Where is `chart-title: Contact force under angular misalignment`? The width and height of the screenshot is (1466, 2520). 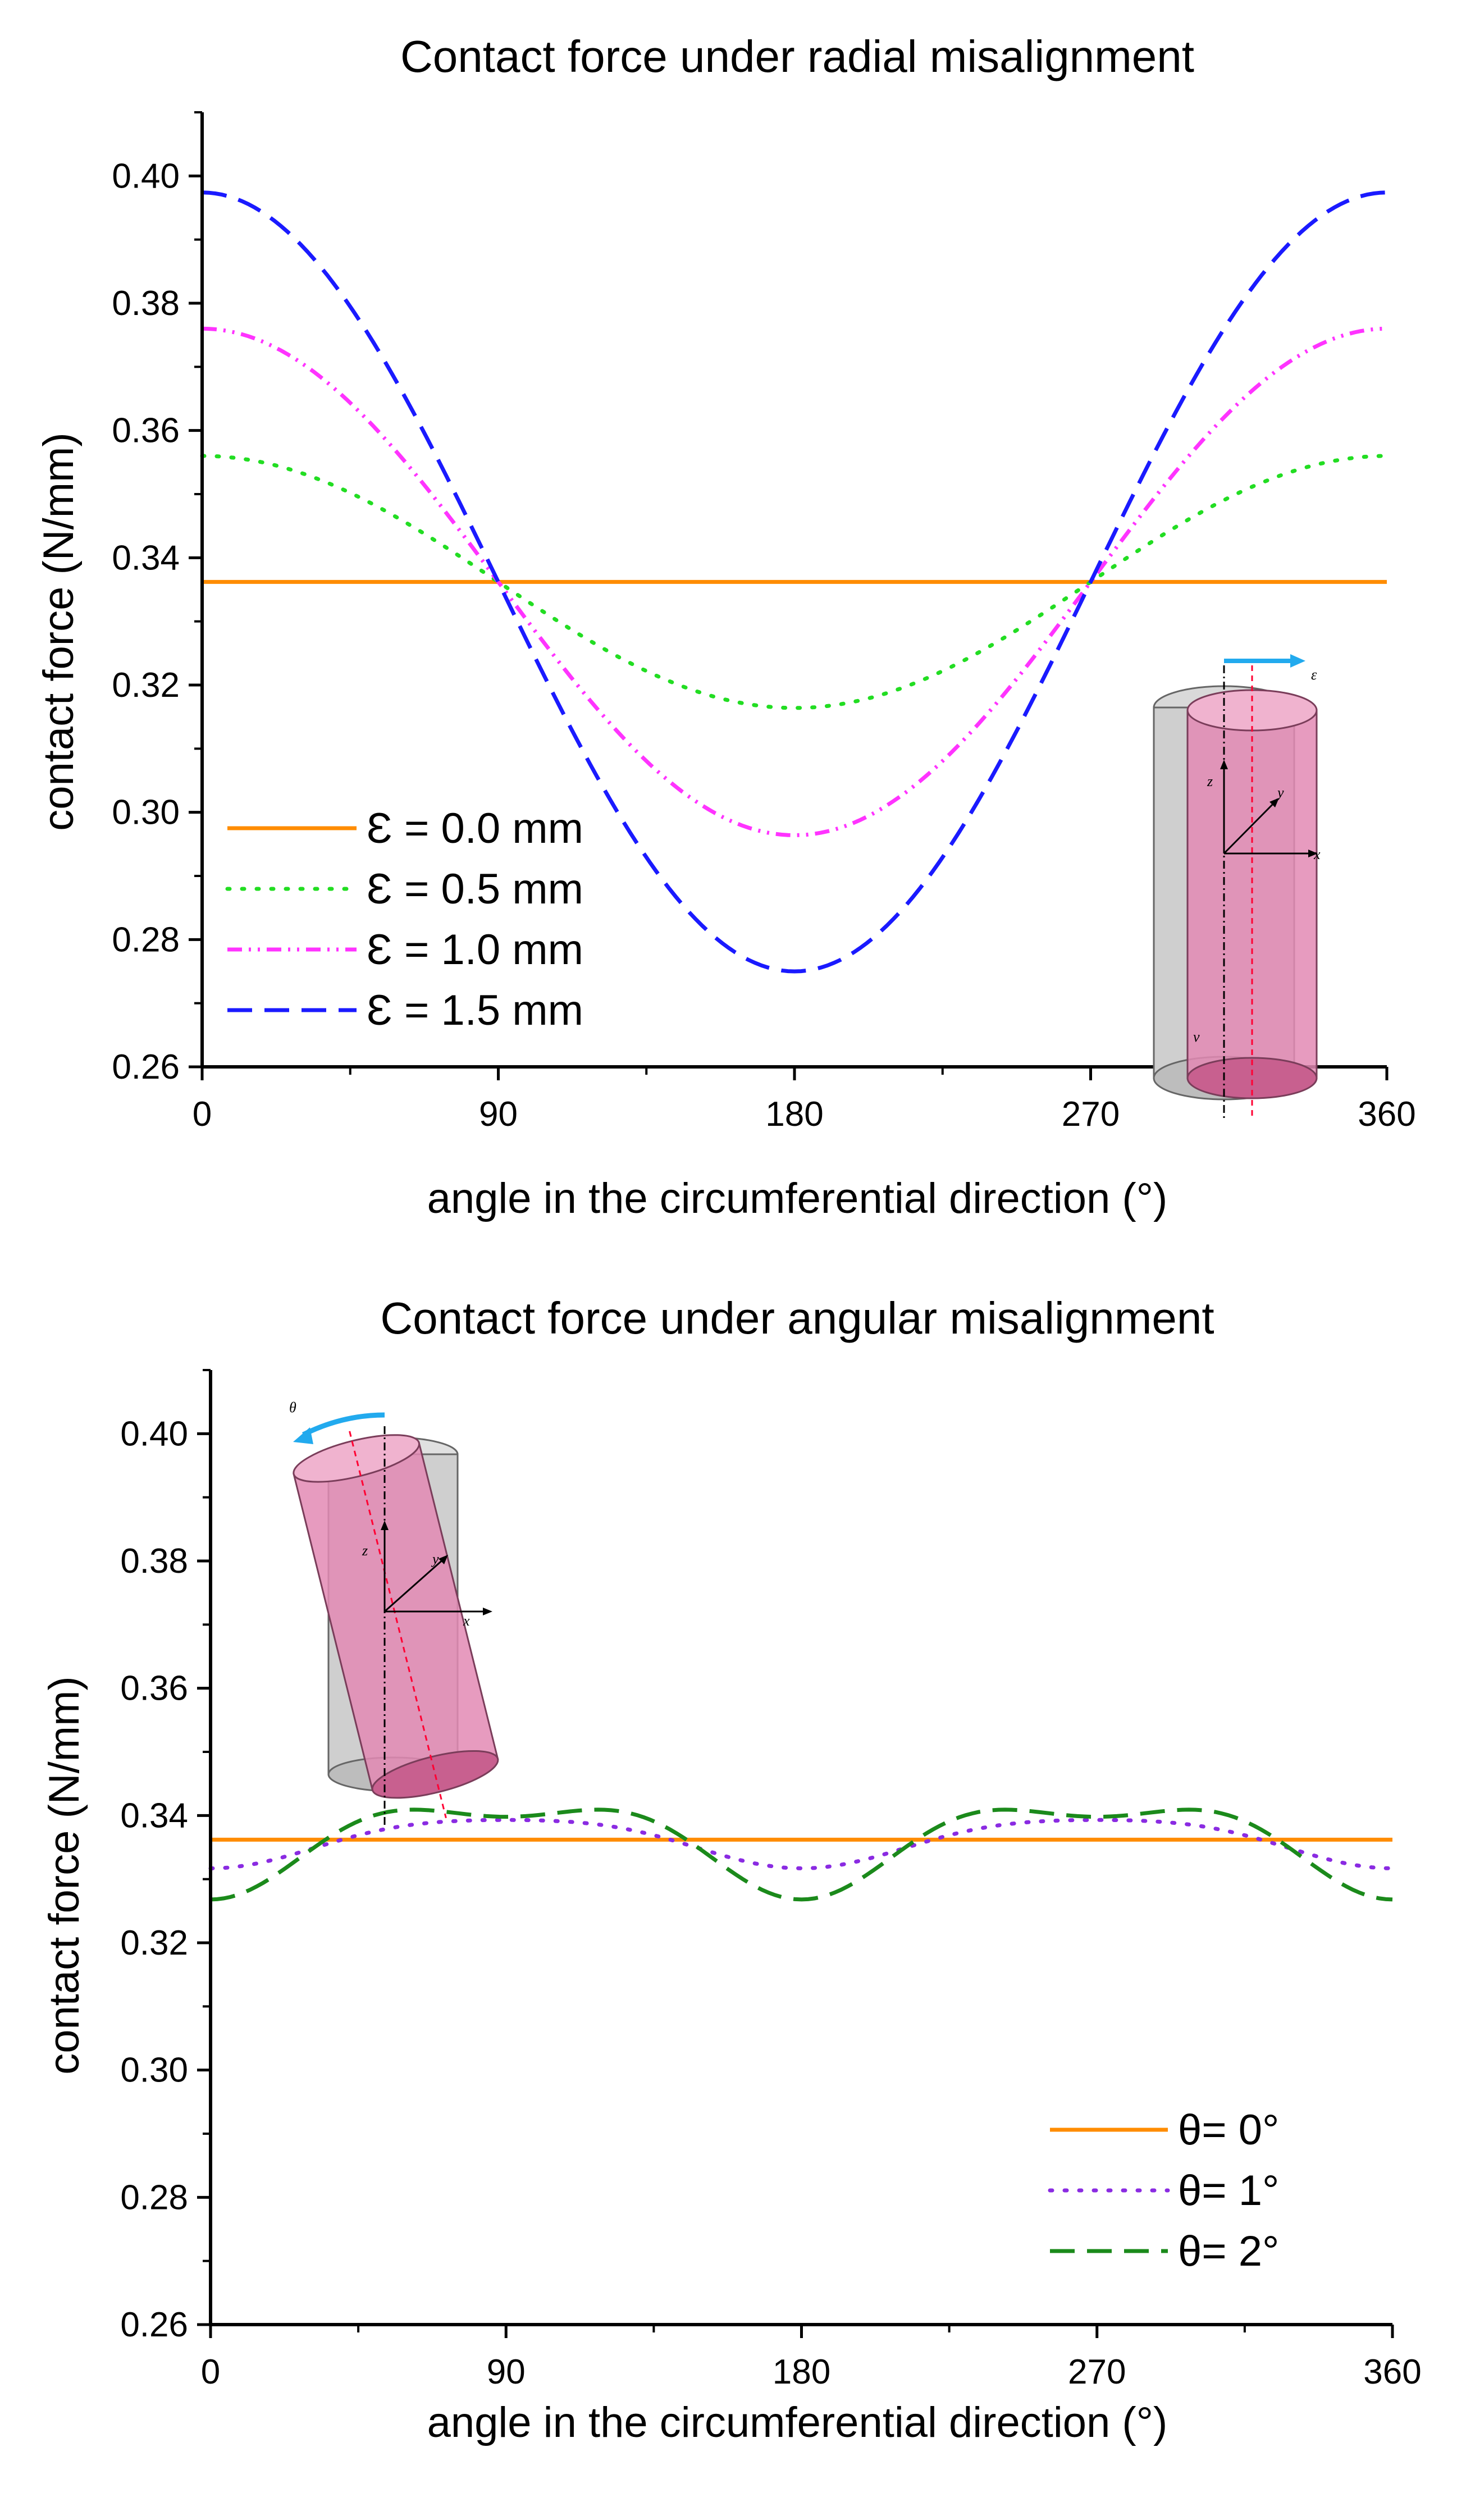 chart-title: Contact force under angular misalignment is located at coordinates (797, 1318).